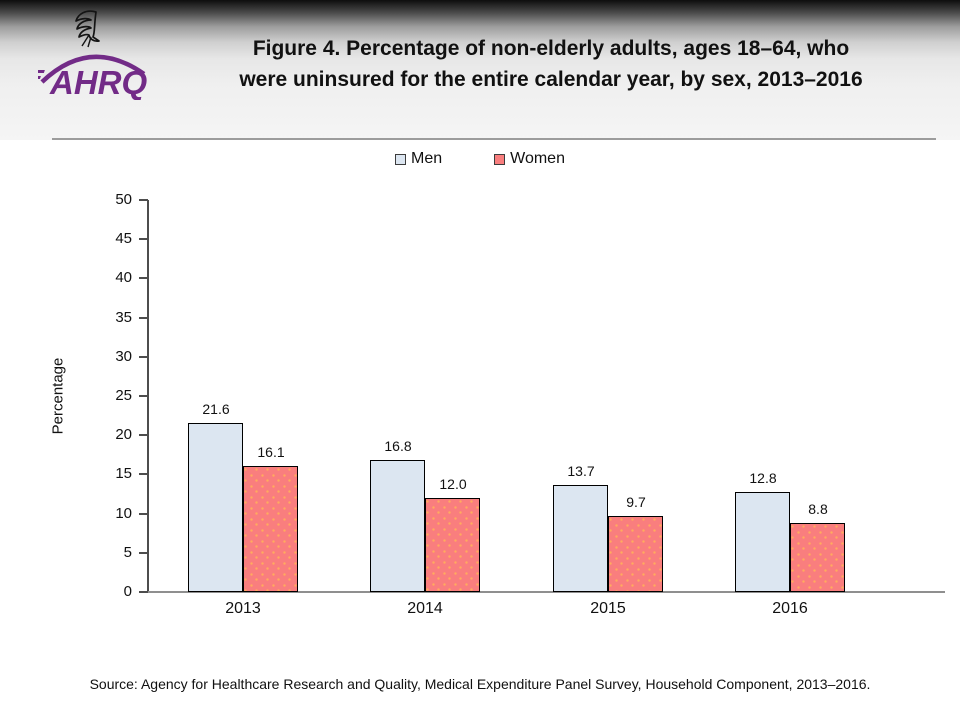  What do you see at coordinates (580, 538) in the screenshot?
I see `bar-men-2015` at bounding box center [580, 538].